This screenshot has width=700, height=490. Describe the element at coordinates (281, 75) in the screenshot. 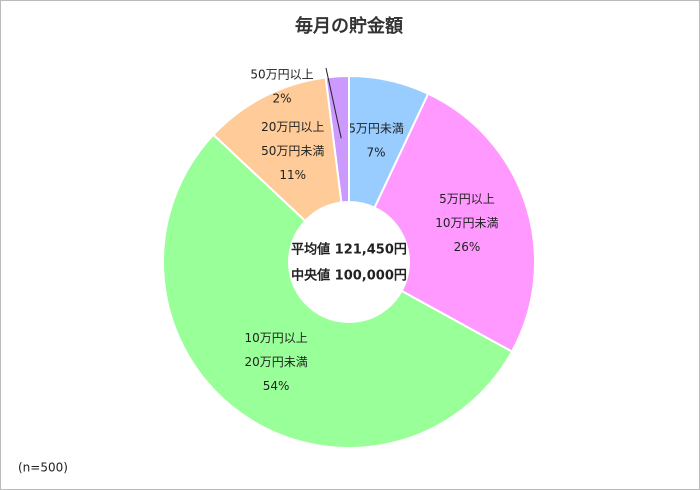

I see `category-label: 50万円以上` at that location.